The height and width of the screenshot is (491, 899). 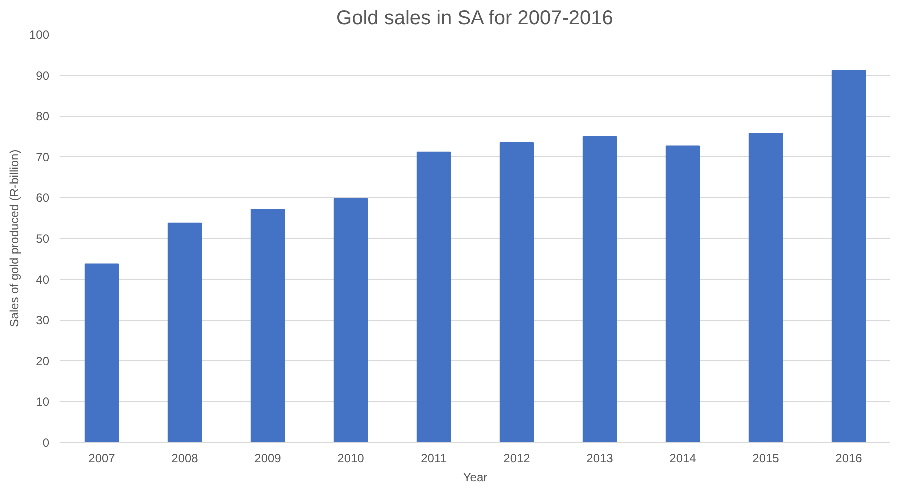 What do you see at coordinates (434, 459) in the screenshot?
I see `x-tick-label: 2011` at bounding box center [434, 459].